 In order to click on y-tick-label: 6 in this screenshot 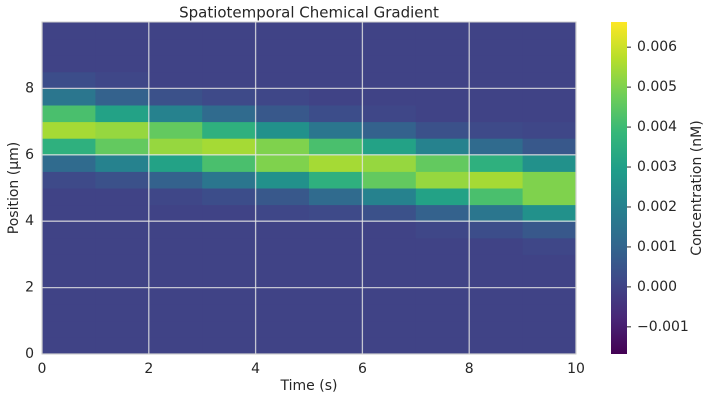, I will do `click(29, 155)`.